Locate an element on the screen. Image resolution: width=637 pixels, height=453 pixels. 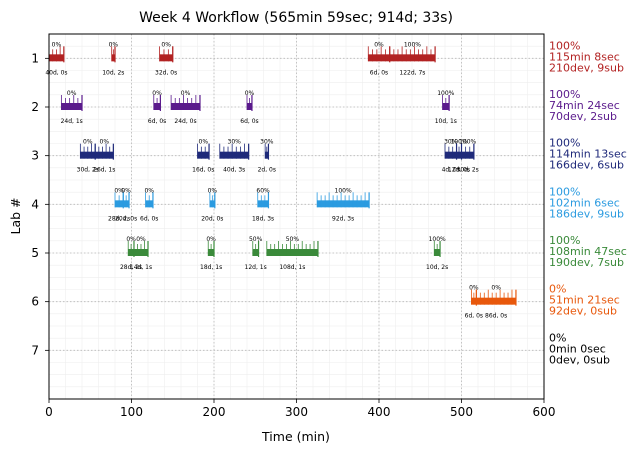
lab-summary-line: 70dev, 2sub is located at coordinates (583, 116).